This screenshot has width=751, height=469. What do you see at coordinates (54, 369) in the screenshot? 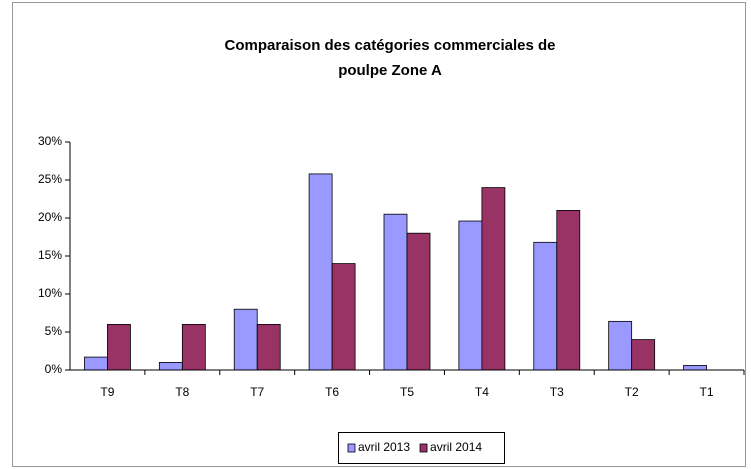
I see `y-tick-label: 0%` at bounding box center [54, 369].